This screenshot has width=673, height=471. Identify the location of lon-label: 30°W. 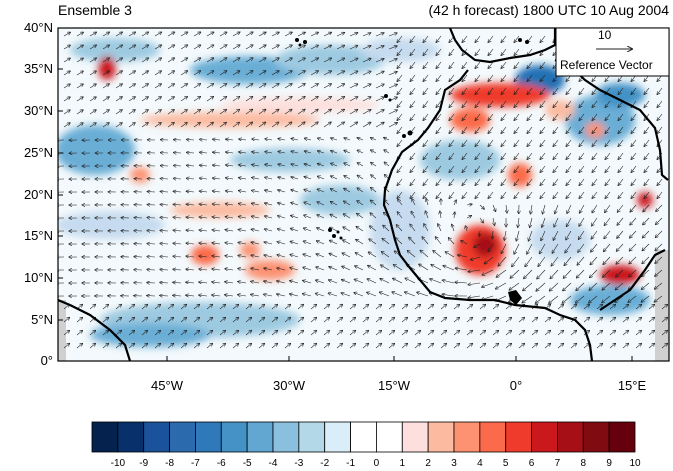
(289, 385).